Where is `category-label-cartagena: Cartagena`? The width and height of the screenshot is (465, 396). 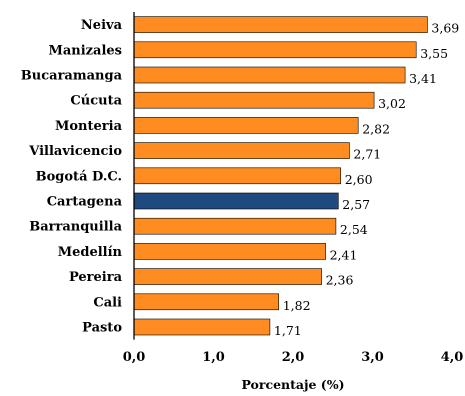
category-label-cartagena: Cartagena is located at coordinates (85, 202).